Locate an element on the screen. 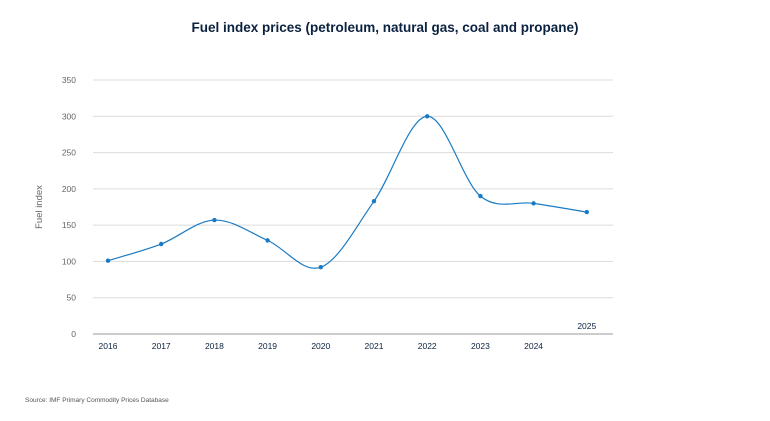 The width and height of the screenshot is (770, 421). y-tick-label: 150 is located at coordinates (69, 225).